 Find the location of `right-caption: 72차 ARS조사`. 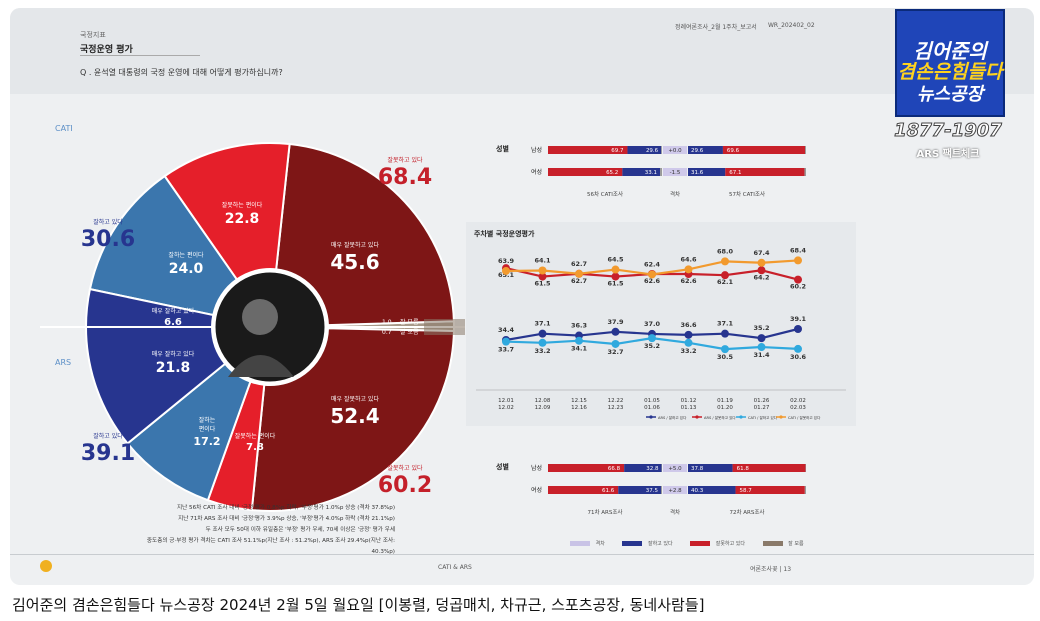

right-caption: 72차 ARS조사 is located at coordinates (746, 512).